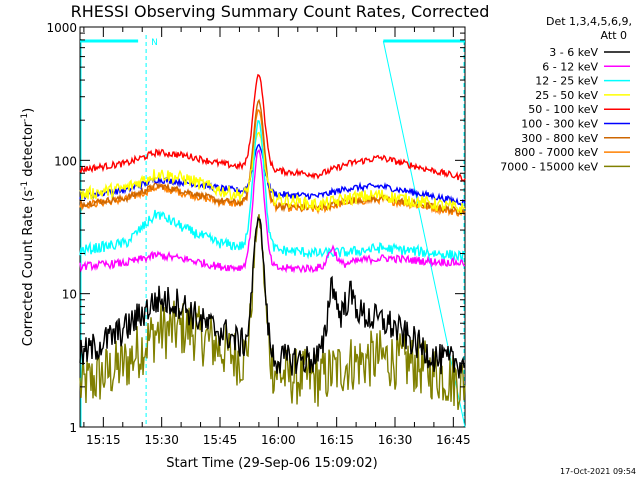 This screenshot has height=480, width=640. Describe the element at coordinates (336, 440) in the screenshot. I see `x-tick-label: 16:15` at that location.